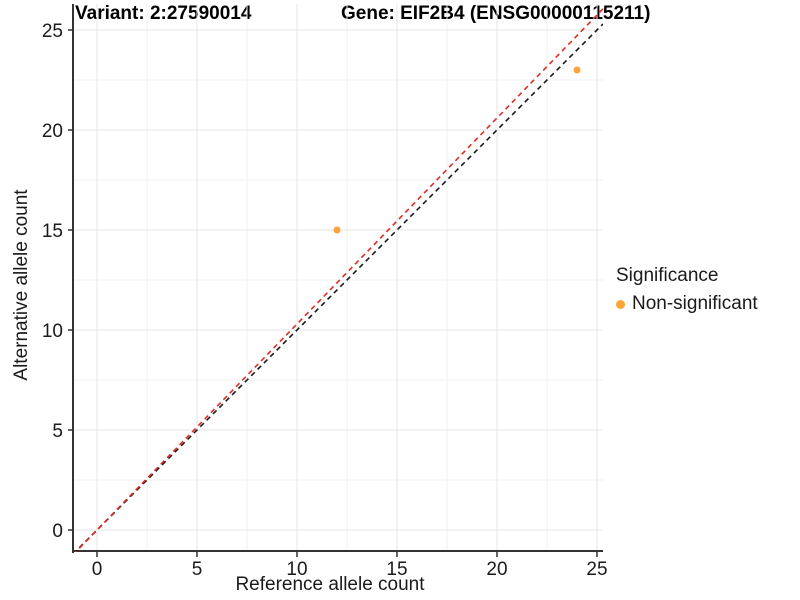 The image size is (800, 600). What do you see at coordinates (52, 131) in the screenshot?
I see `y-tick-label: 20` at bounding box center [52, 131].